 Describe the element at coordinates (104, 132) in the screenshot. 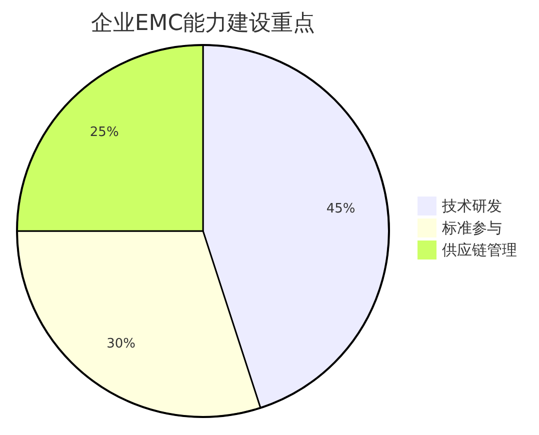

I see `data-label: 25%` at that location.